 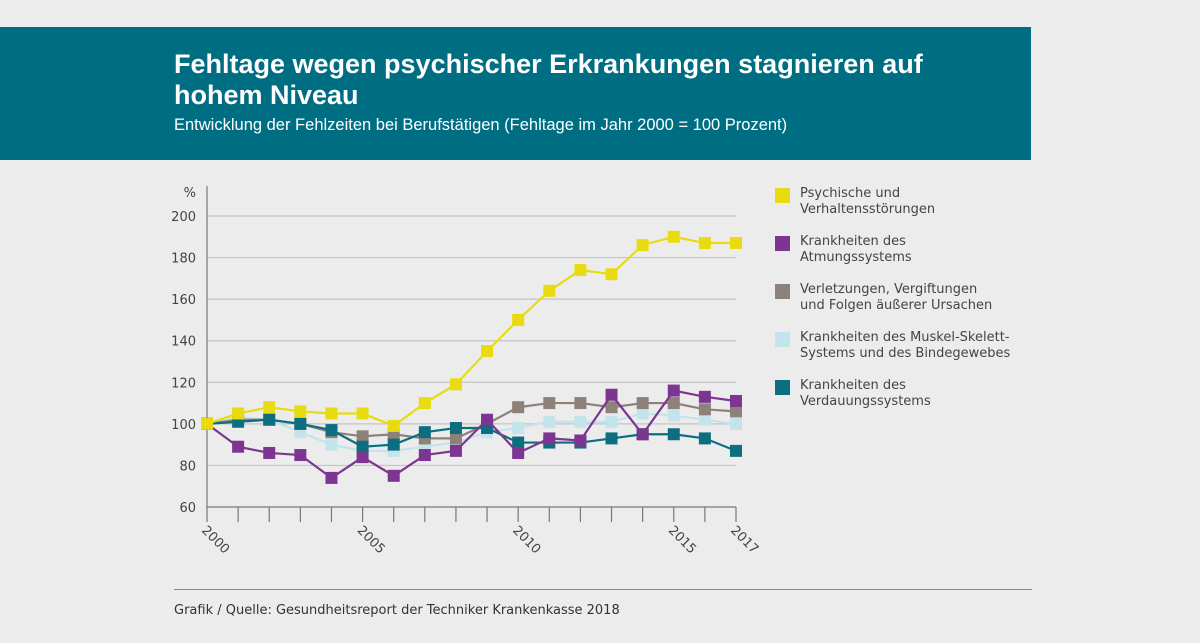 What do you see at coordinates (215, 540) in the screenshot?
I see `x-tick-label: 2000` at bounding box center [215, 540].